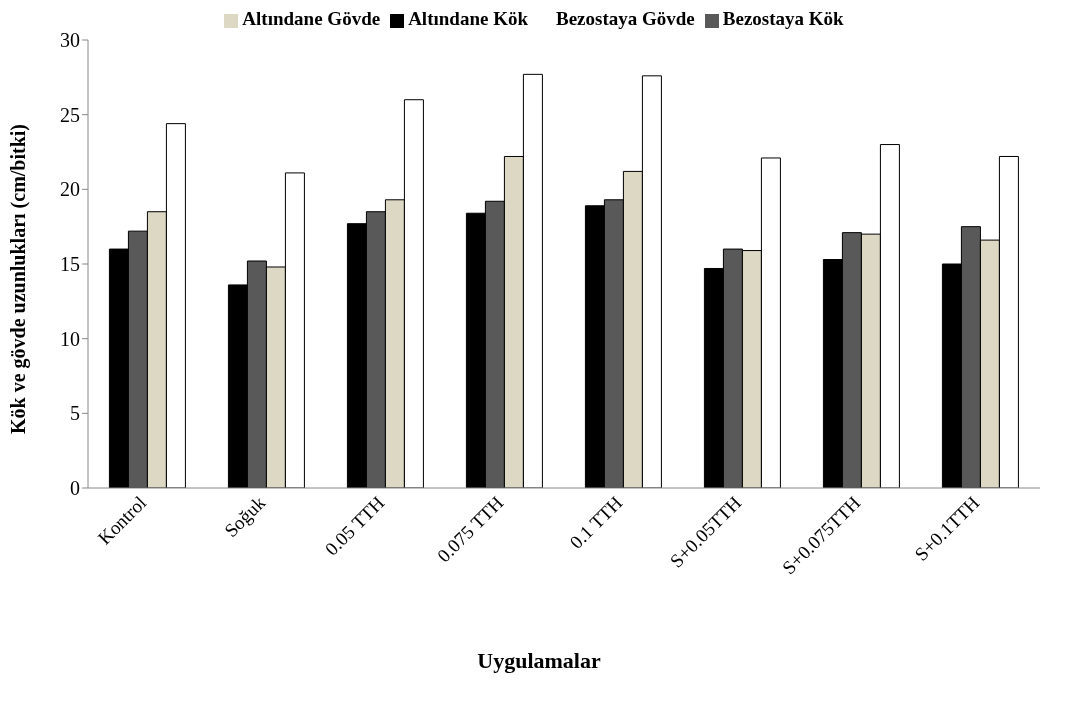  What do you see at coordinates (468, 18) in the screenshot?
I see `legend-label: Altındane Kök` at bounding box center [468, 18].